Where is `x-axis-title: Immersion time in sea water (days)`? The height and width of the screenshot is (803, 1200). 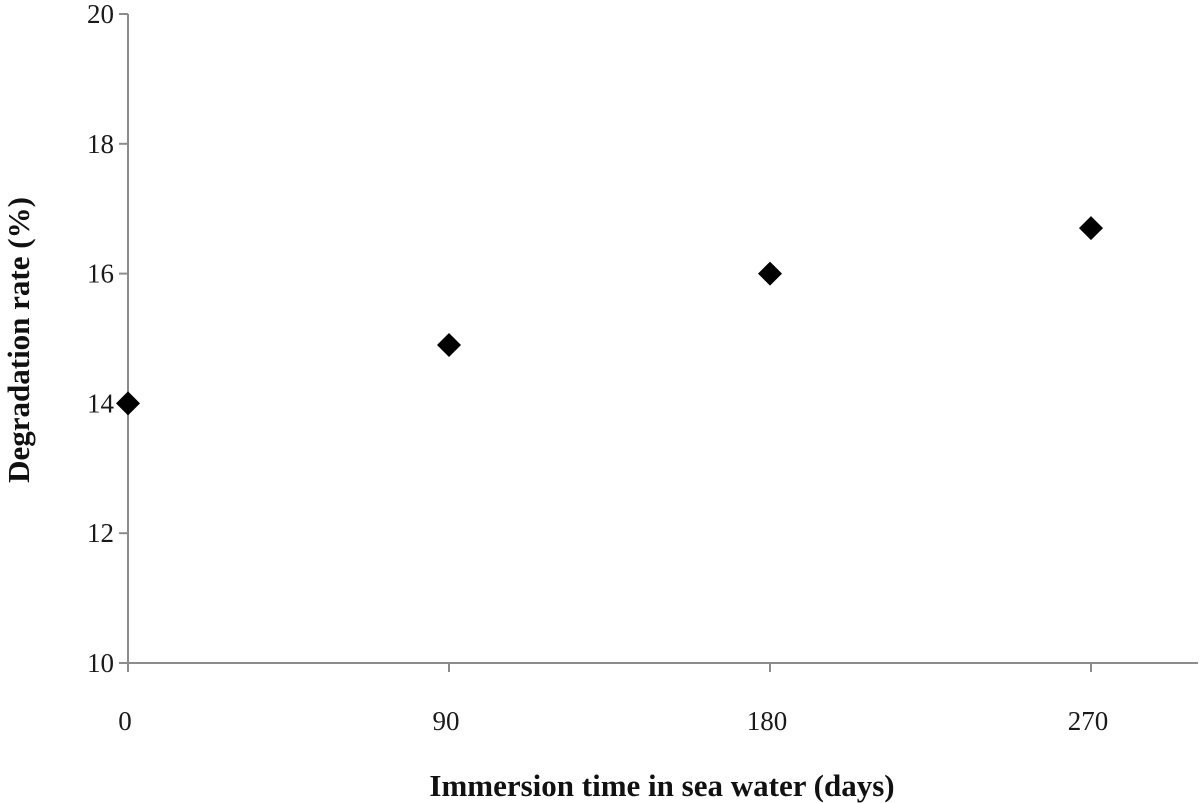 x-axis-title: Immersion time in sea water (days) is located at coordinates (661, 785).